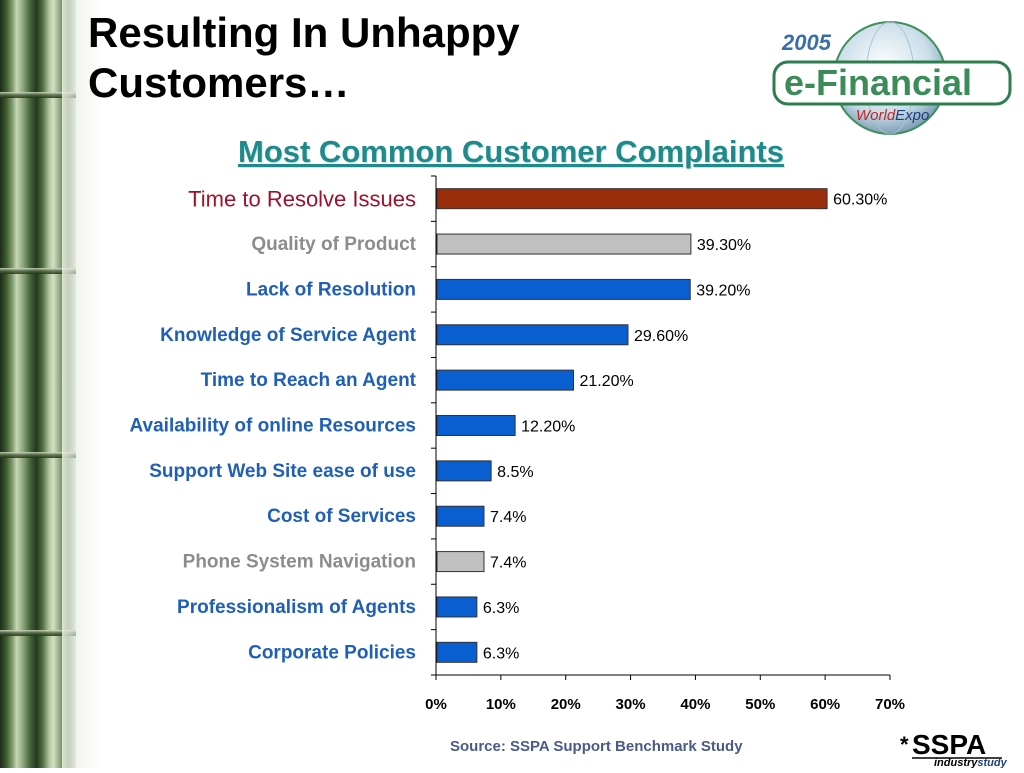 The image size is (1024, 773). Describe the element at coordinates (860, 200) in the screenshot. I see `data-label: 60.30%` at that location.